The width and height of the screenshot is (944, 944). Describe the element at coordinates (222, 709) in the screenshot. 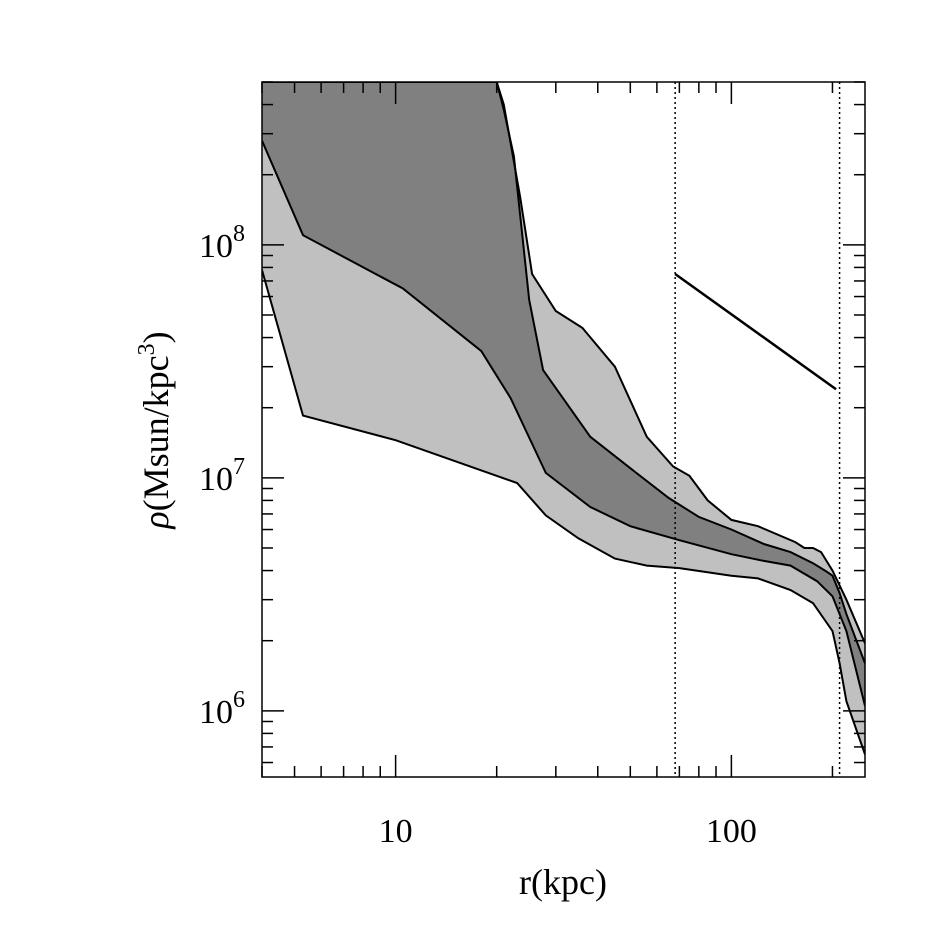

I see `y-tick-label-10-6: 10⁶` at that location.